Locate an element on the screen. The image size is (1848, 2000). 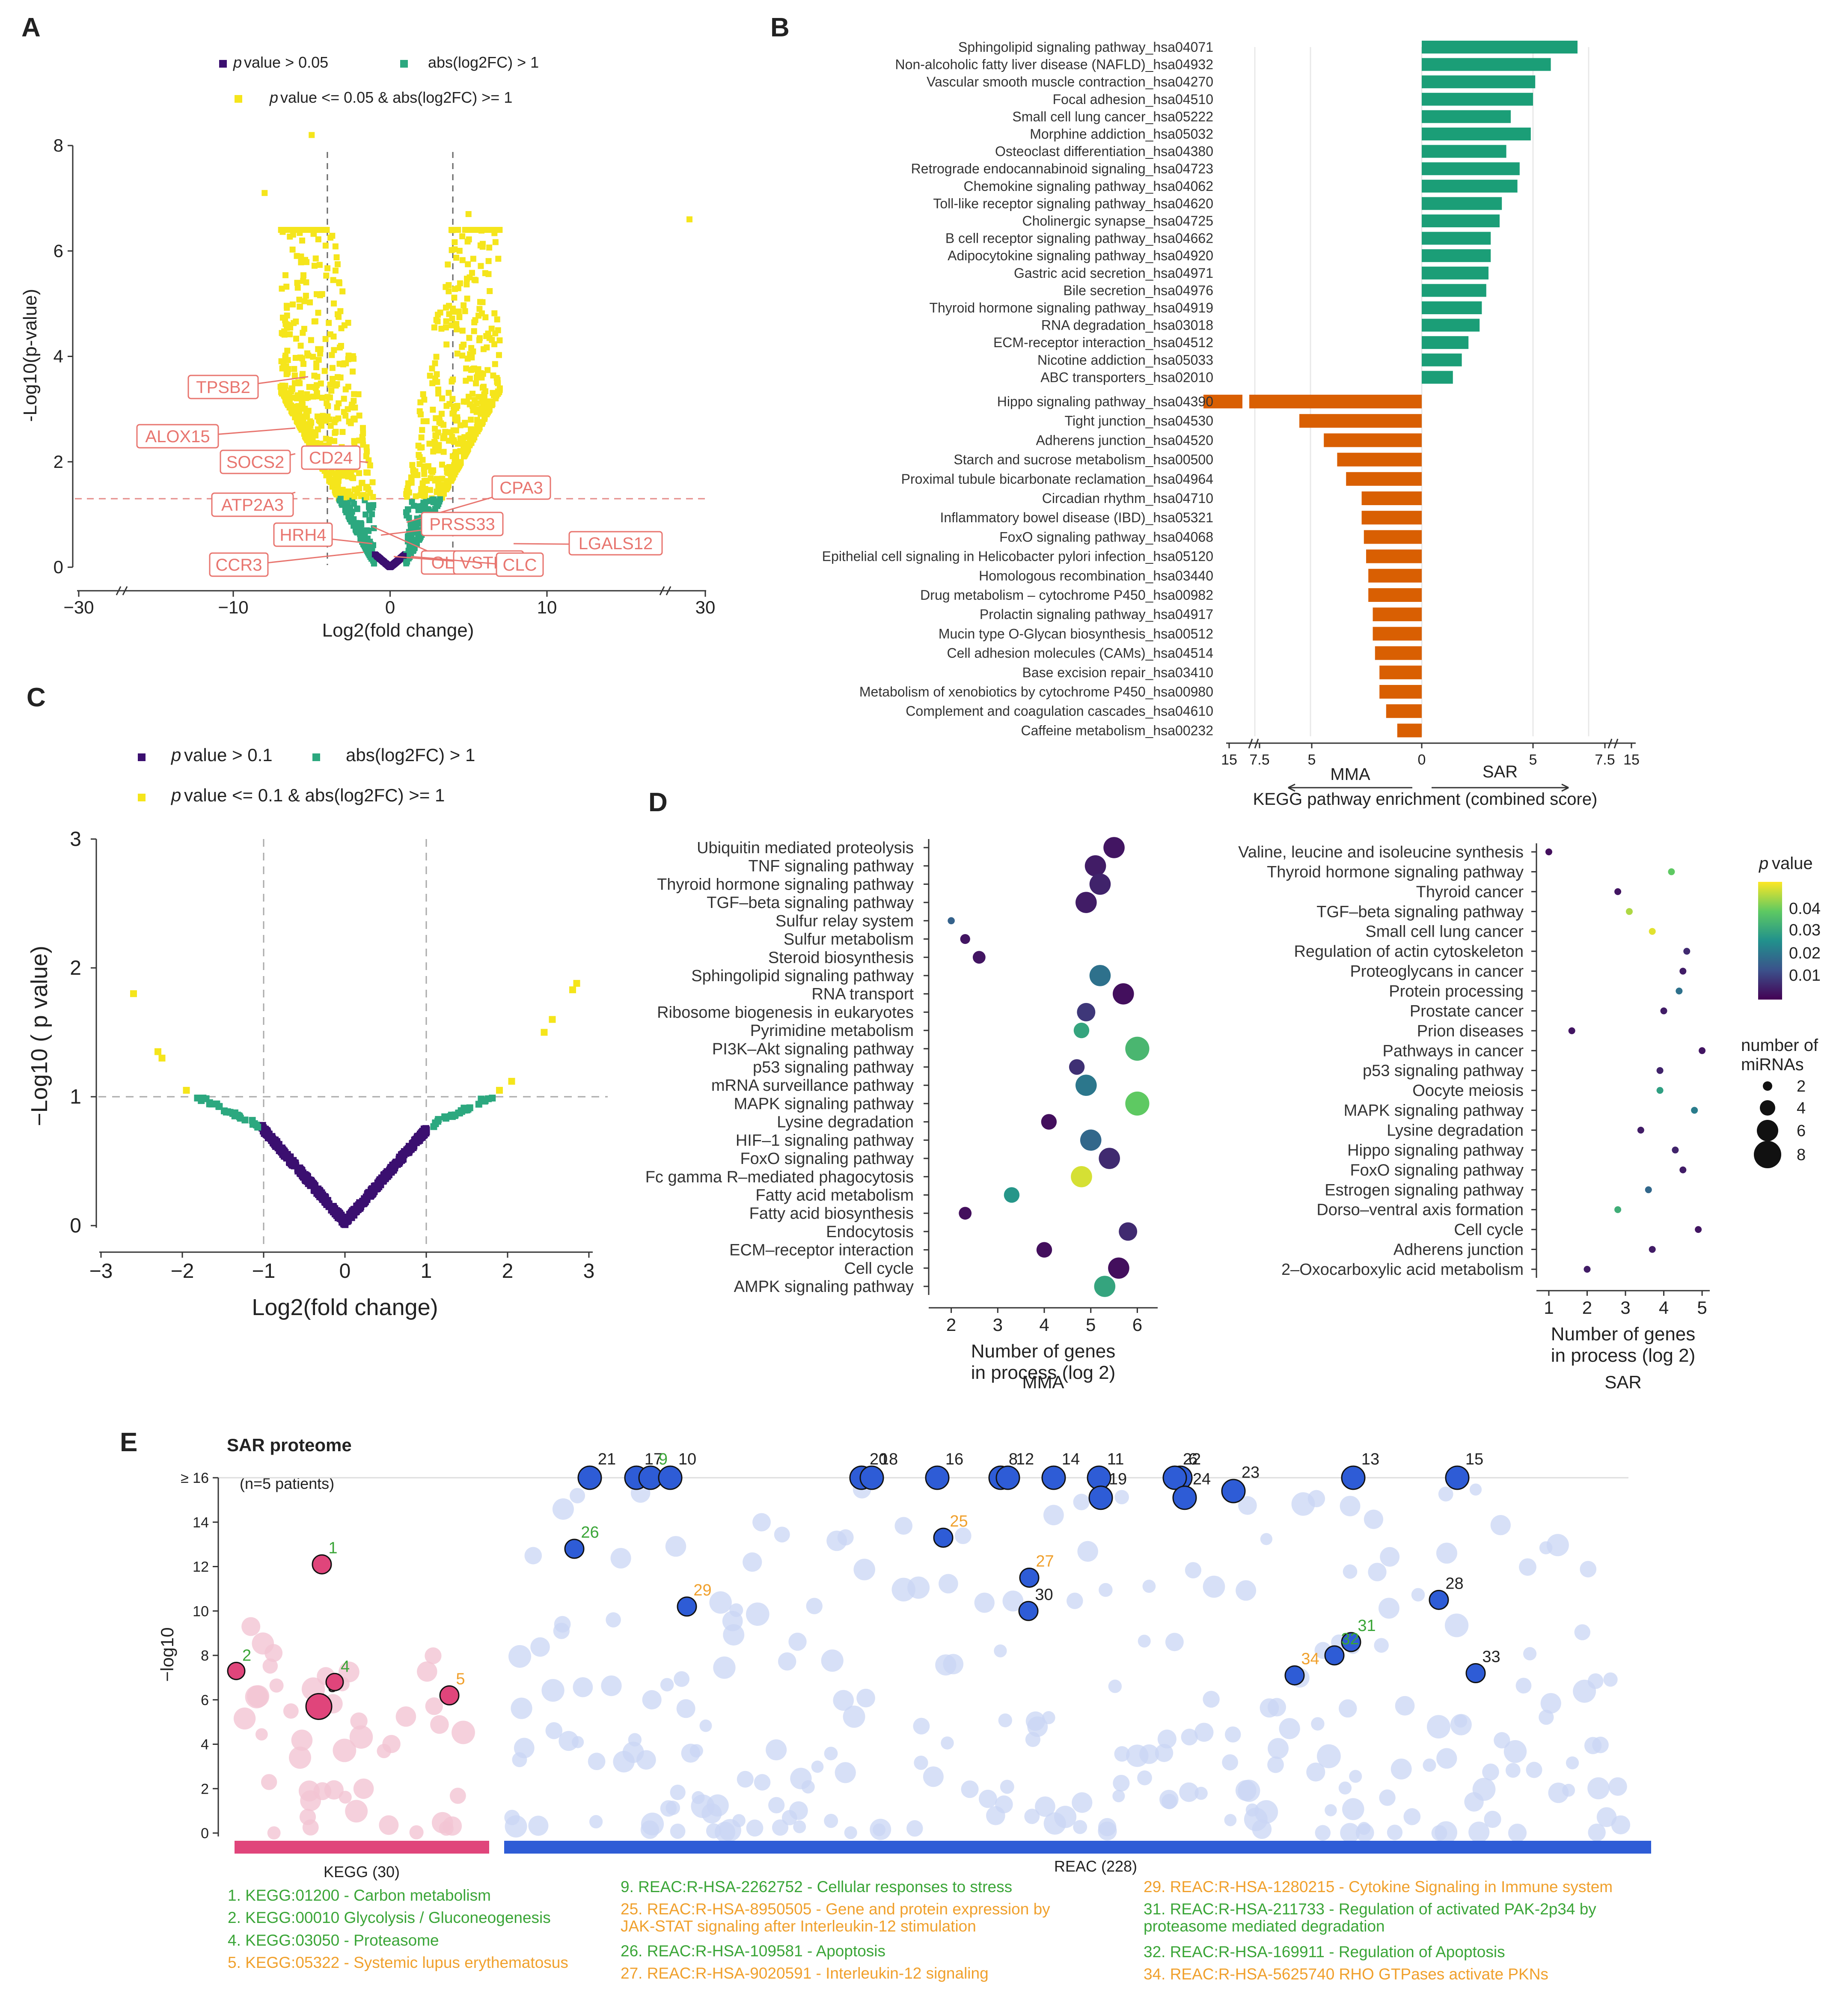
bar-sar is located at coordinates (1470, 186).